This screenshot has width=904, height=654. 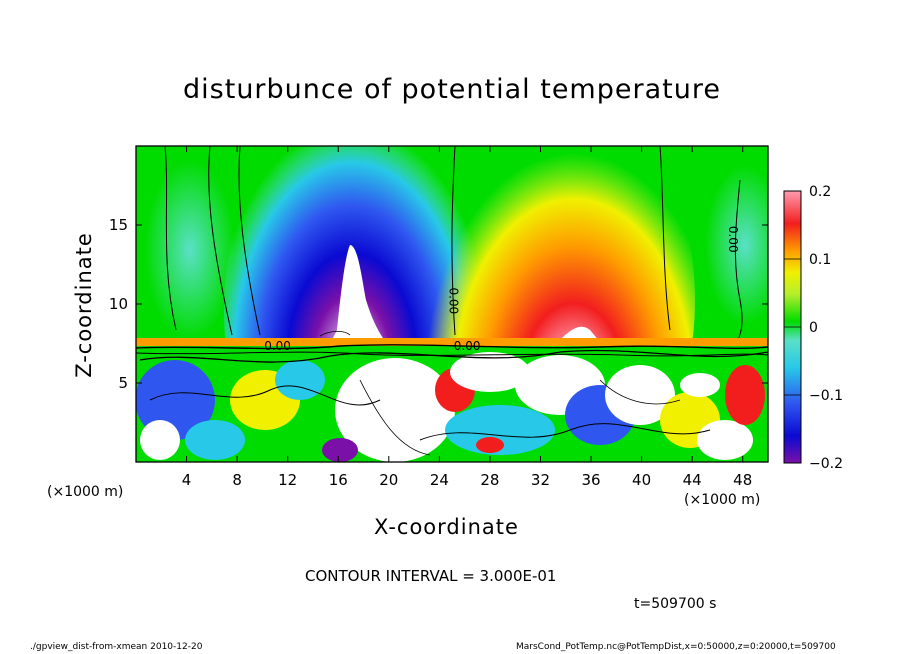 What do you see at coordinates (452, 89) in the screenshot?
I see `chart-title: disturbunce of potential temperature` at bounding box center [452, 89].